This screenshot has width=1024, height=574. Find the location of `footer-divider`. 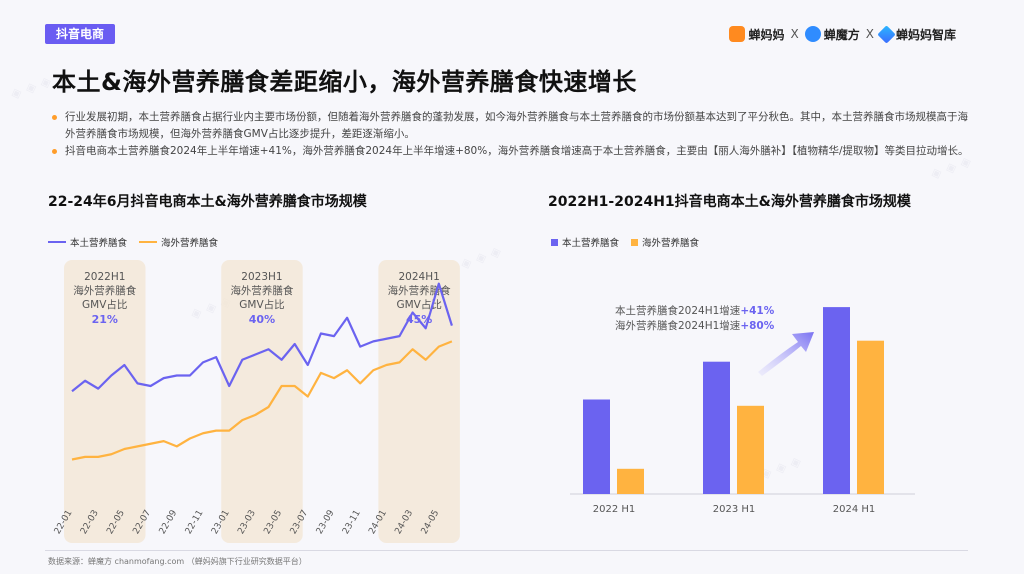

footer-divider is located at coordinates (506, 550).